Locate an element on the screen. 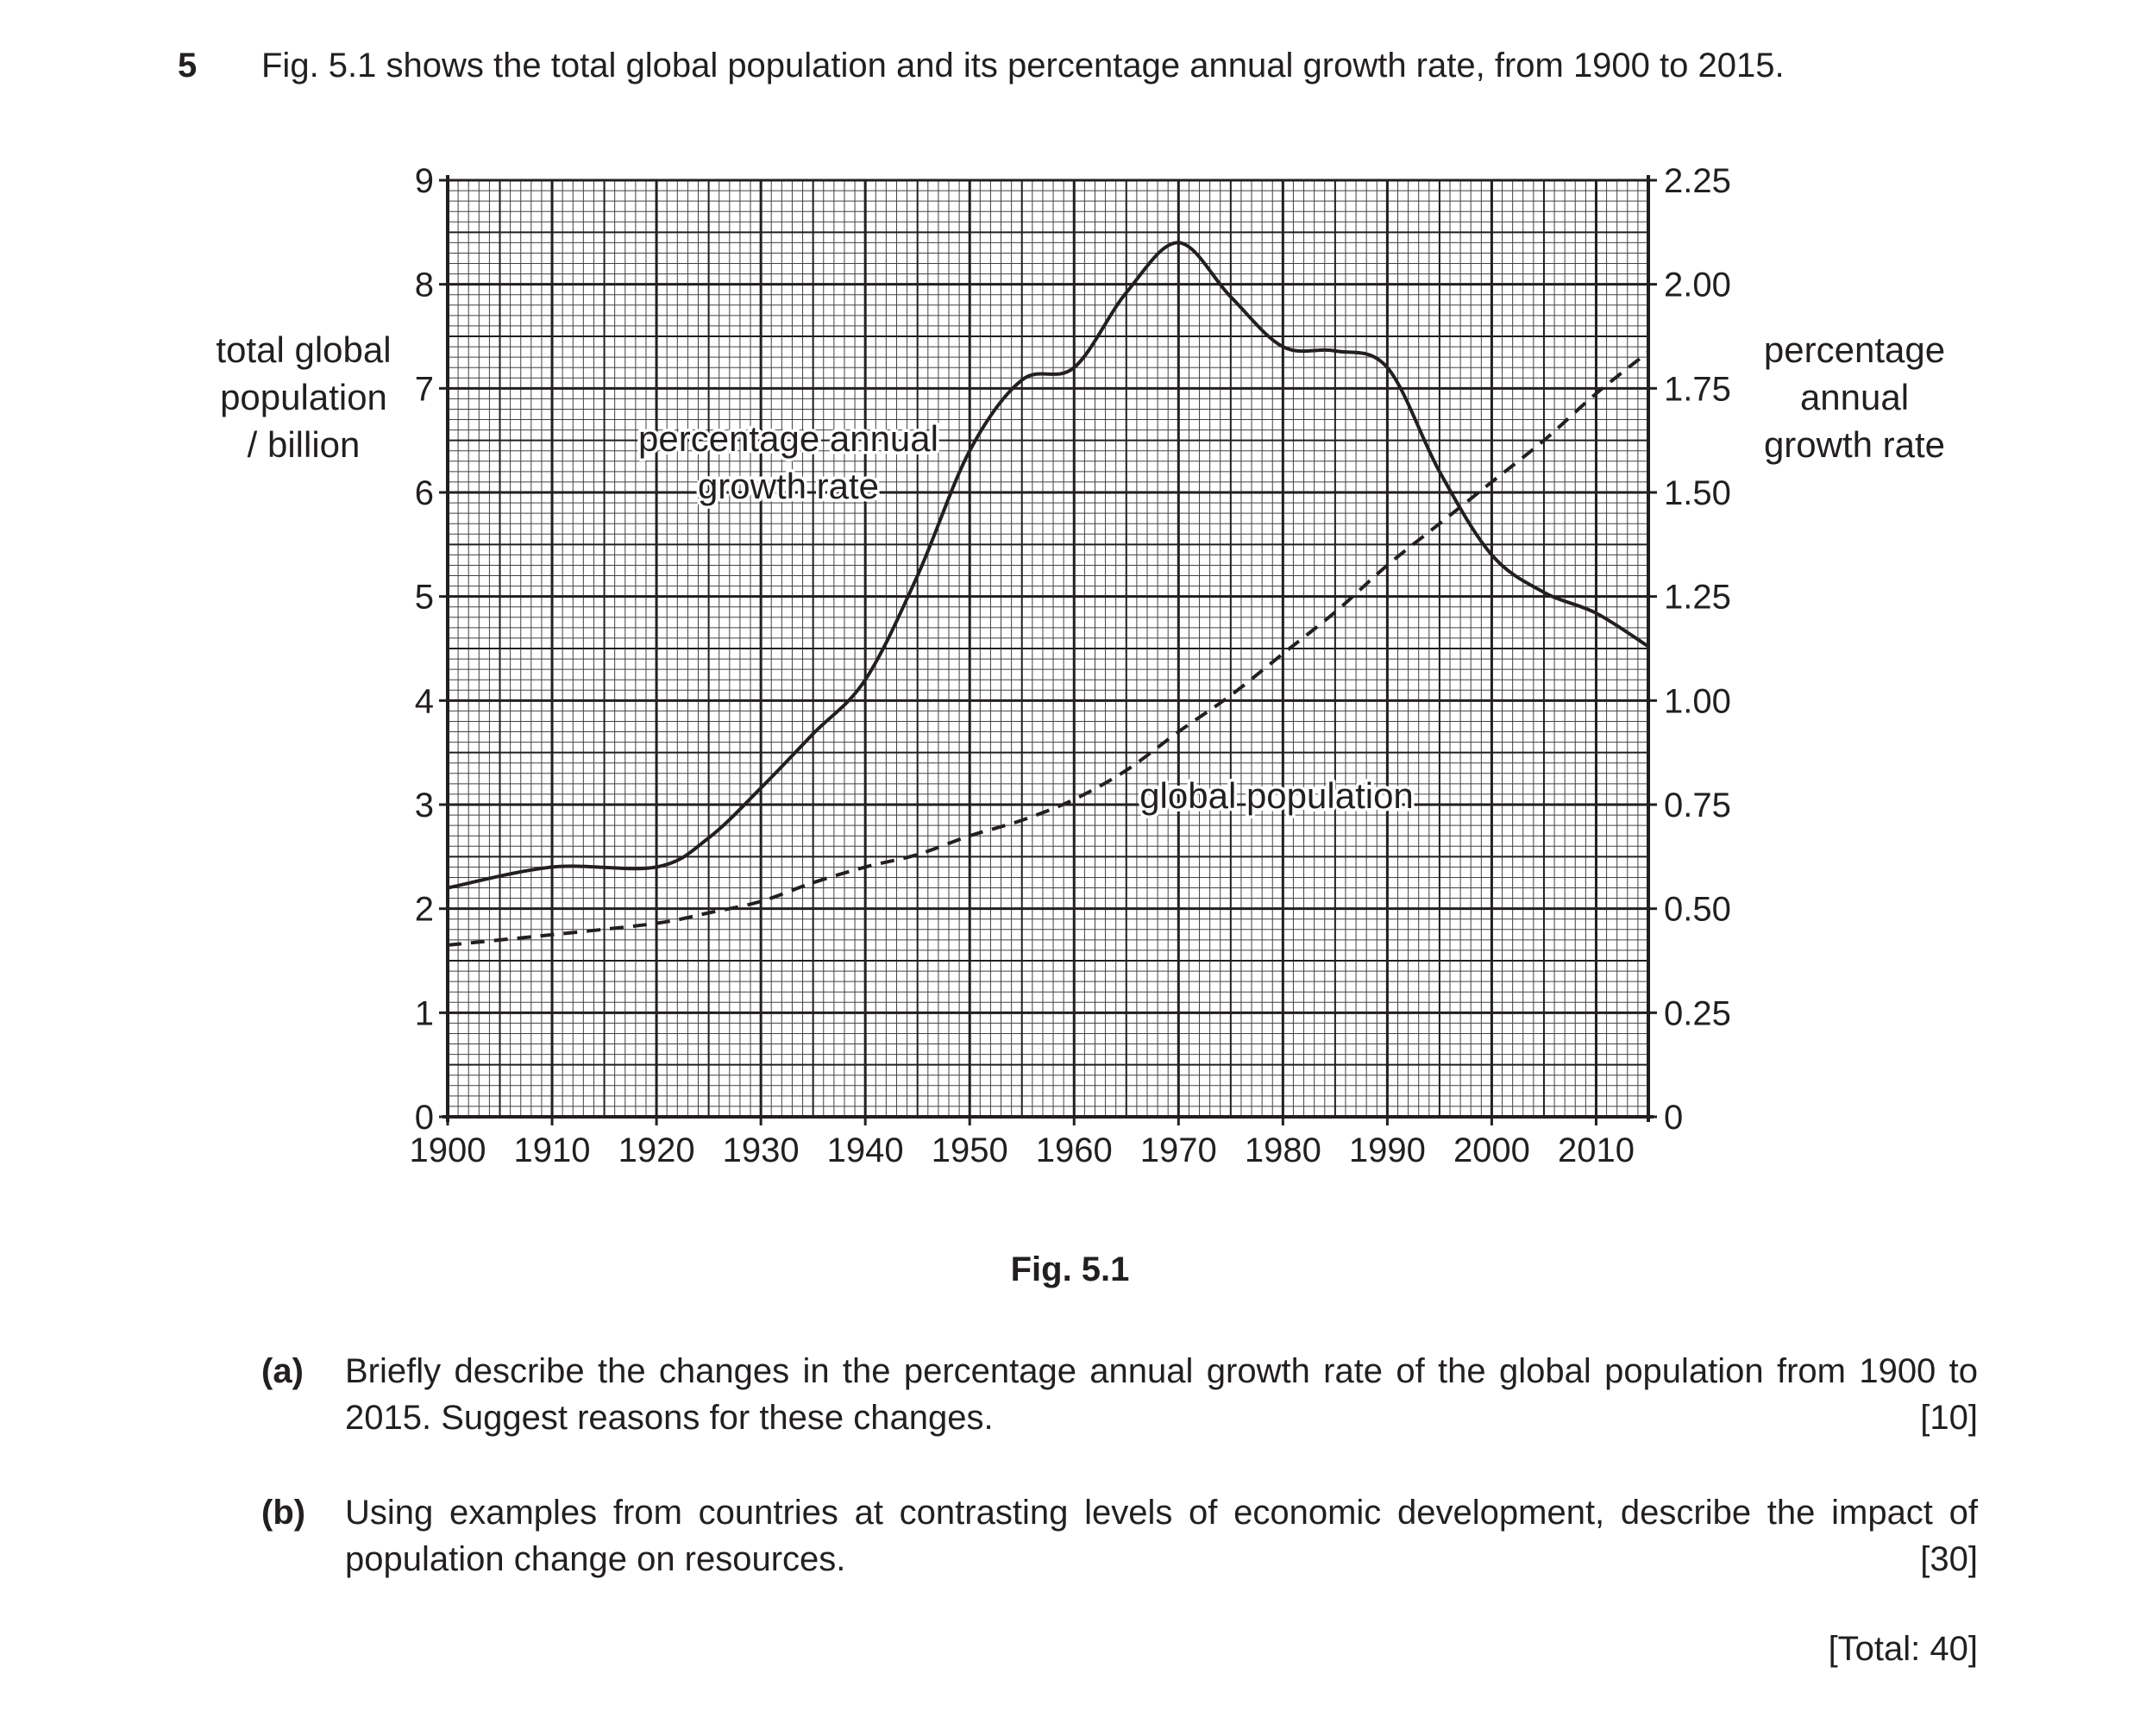 The image size is (2140, 1736). part-b-marks: [30] is located at coordinates (1949, 1559).